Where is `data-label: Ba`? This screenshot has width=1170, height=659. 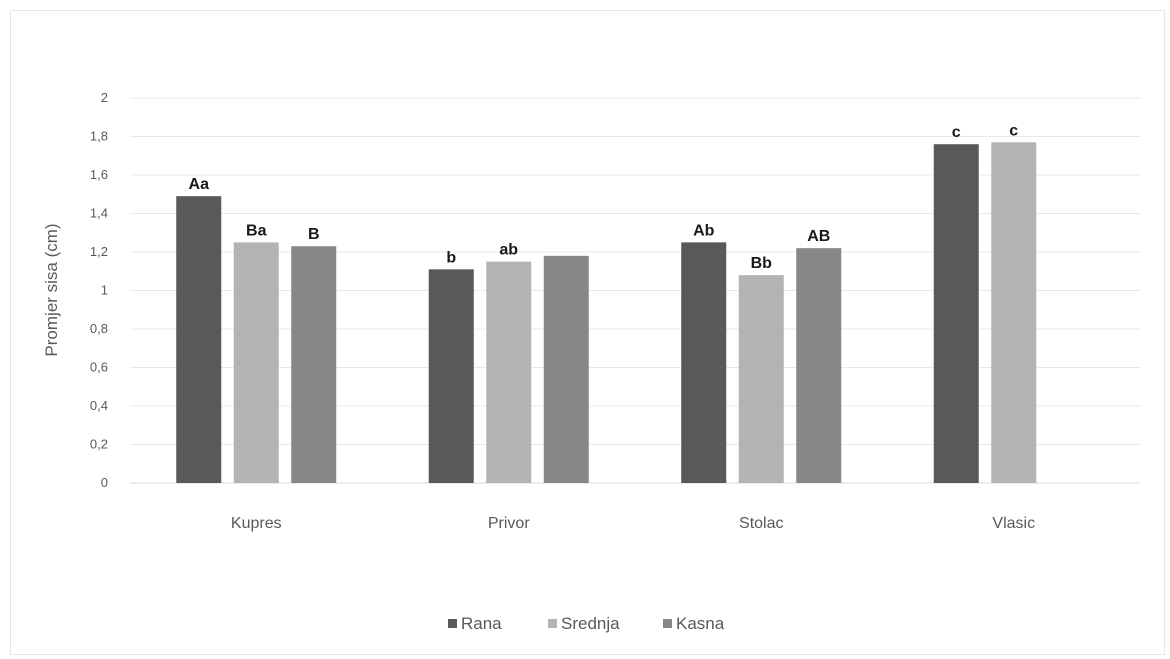 data-label: Ba is located at coordinates (256, 230).